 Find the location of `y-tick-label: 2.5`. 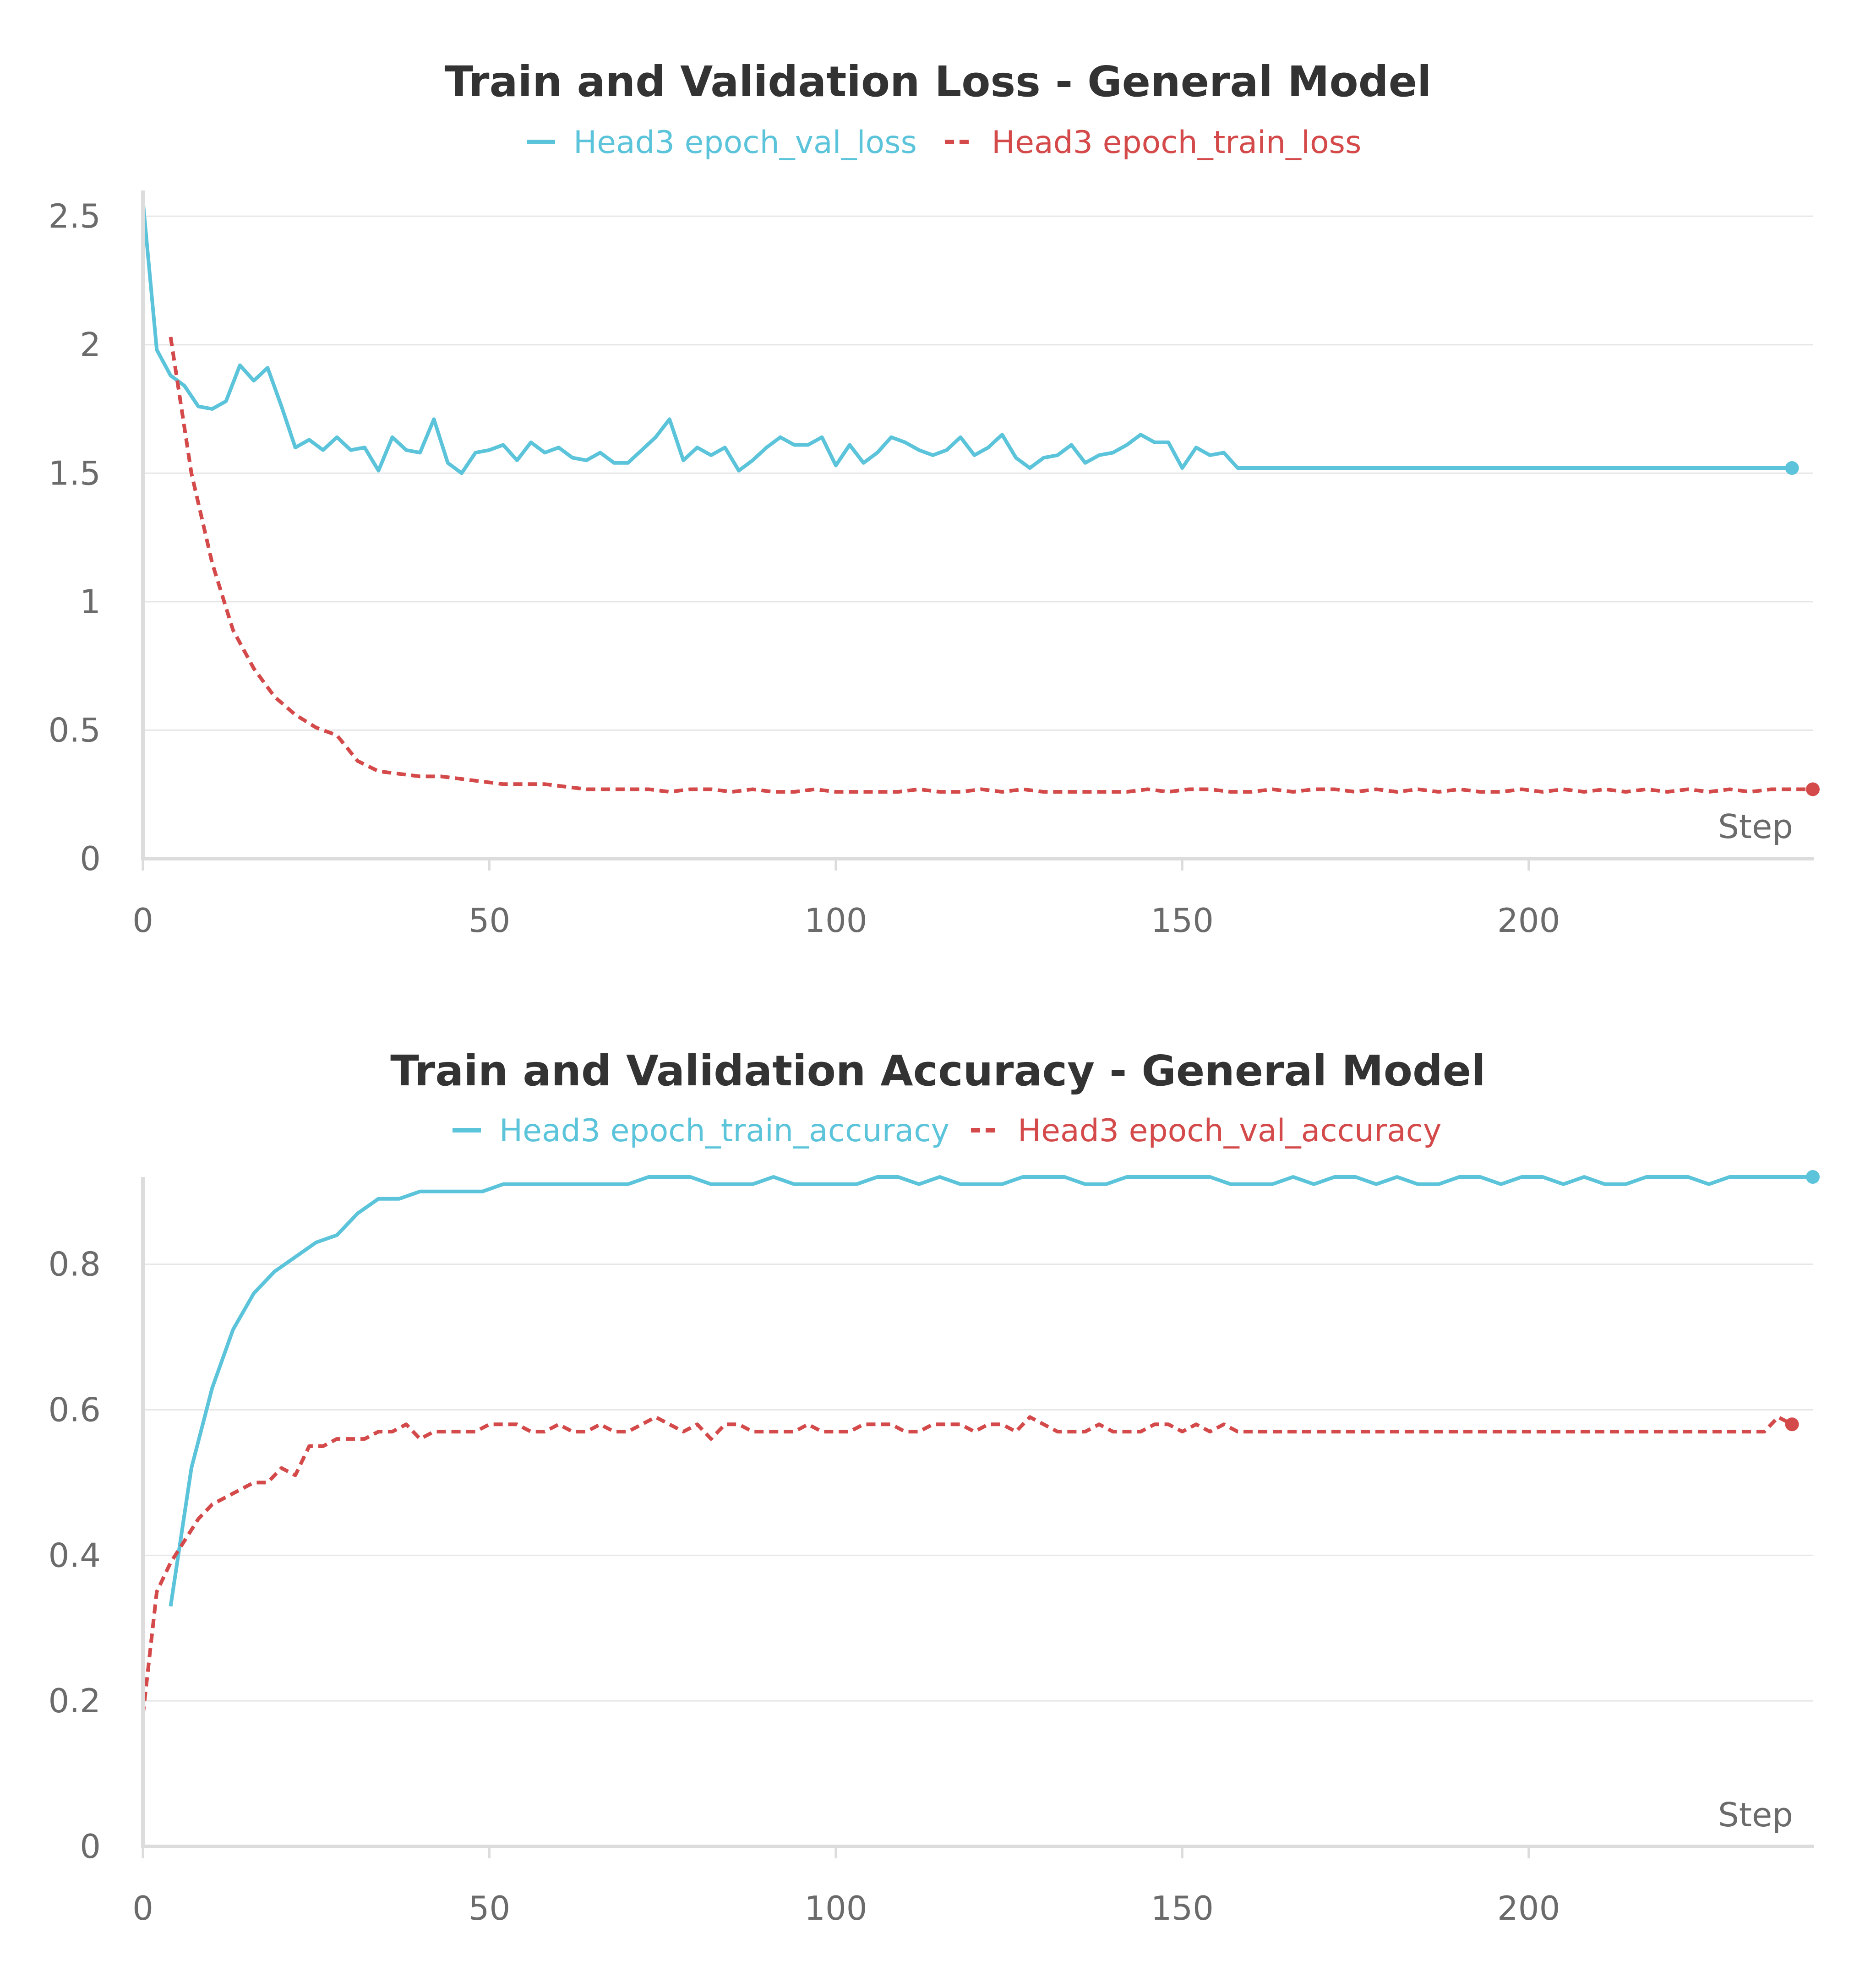

y-tick-label: 2.5 is located at coordinates (74, 216).